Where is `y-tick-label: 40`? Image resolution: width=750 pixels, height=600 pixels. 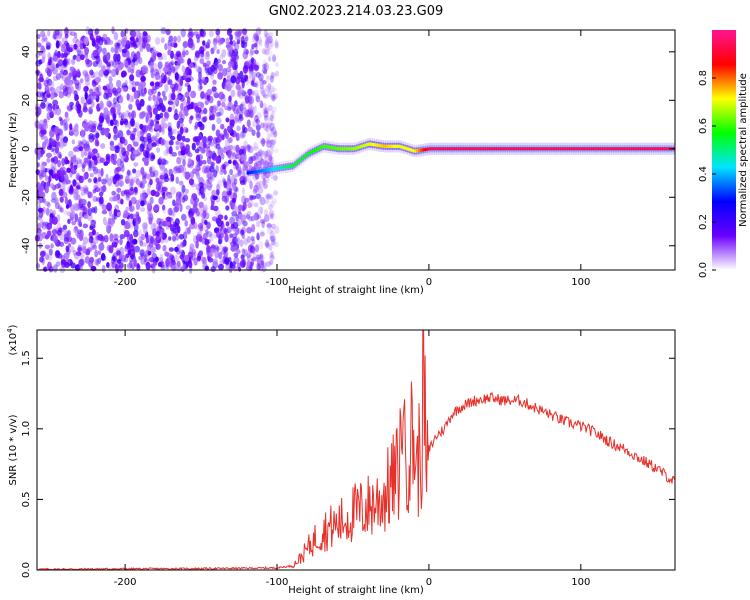 y-tick-label: 40 is located at coordinates (26, 51).